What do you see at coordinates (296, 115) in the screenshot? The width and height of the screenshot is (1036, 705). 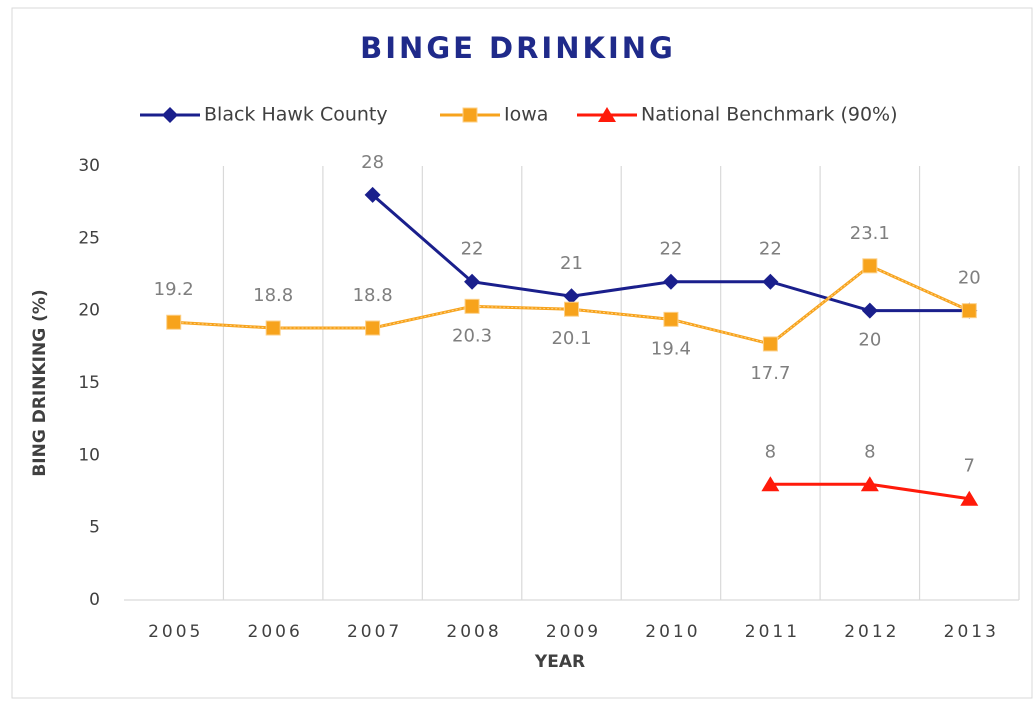 I see `legend-label: Black Hawk County` at bounding box center [296, 115].